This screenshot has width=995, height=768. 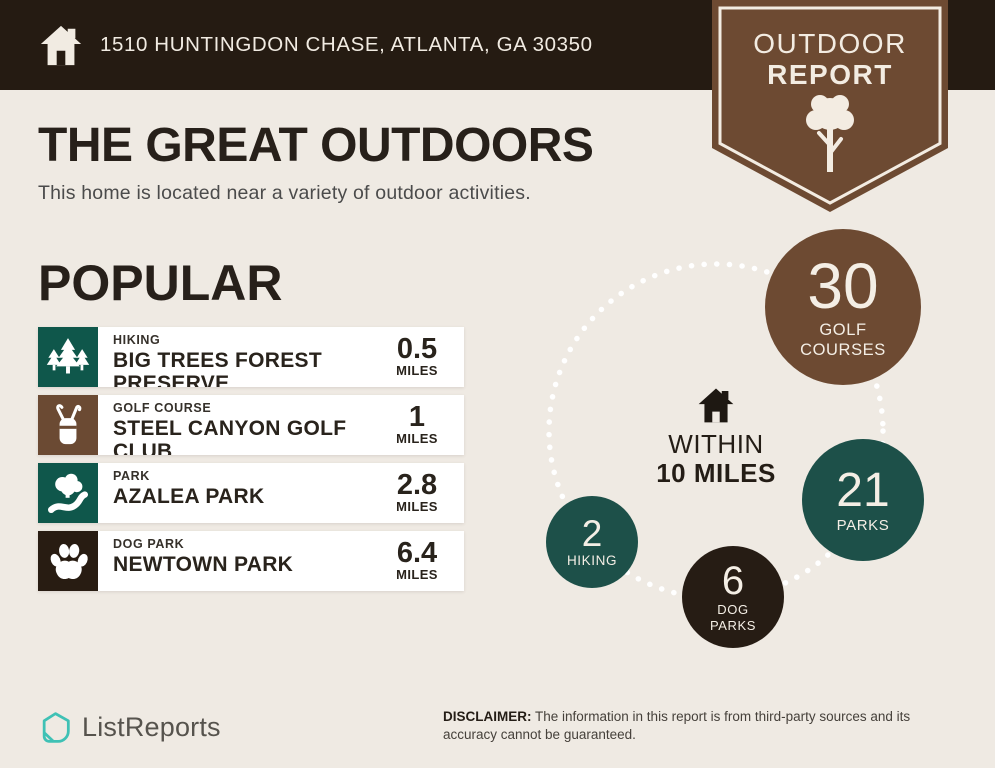 What do you see at coordinates (346, 44) in the screenshot?
I see `property-address: 1510 HUNTINGDON CHASE, ATLANTA, GA 30350` at bounding box center [346, 44].